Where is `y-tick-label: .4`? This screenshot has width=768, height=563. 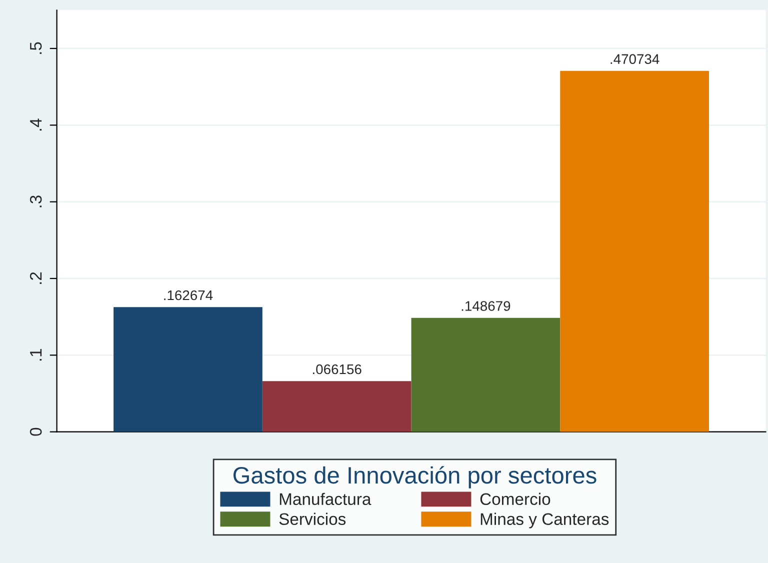 y-tick-label: .4 is located at coordinates (36, 124).